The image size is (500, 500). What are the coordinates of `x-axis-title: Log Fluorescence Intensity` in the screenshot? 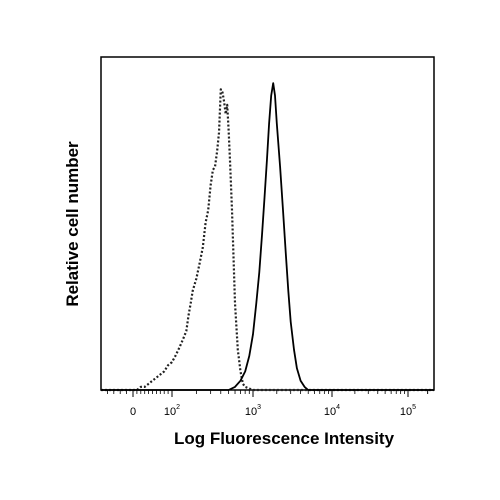 It's located at (284, 438).